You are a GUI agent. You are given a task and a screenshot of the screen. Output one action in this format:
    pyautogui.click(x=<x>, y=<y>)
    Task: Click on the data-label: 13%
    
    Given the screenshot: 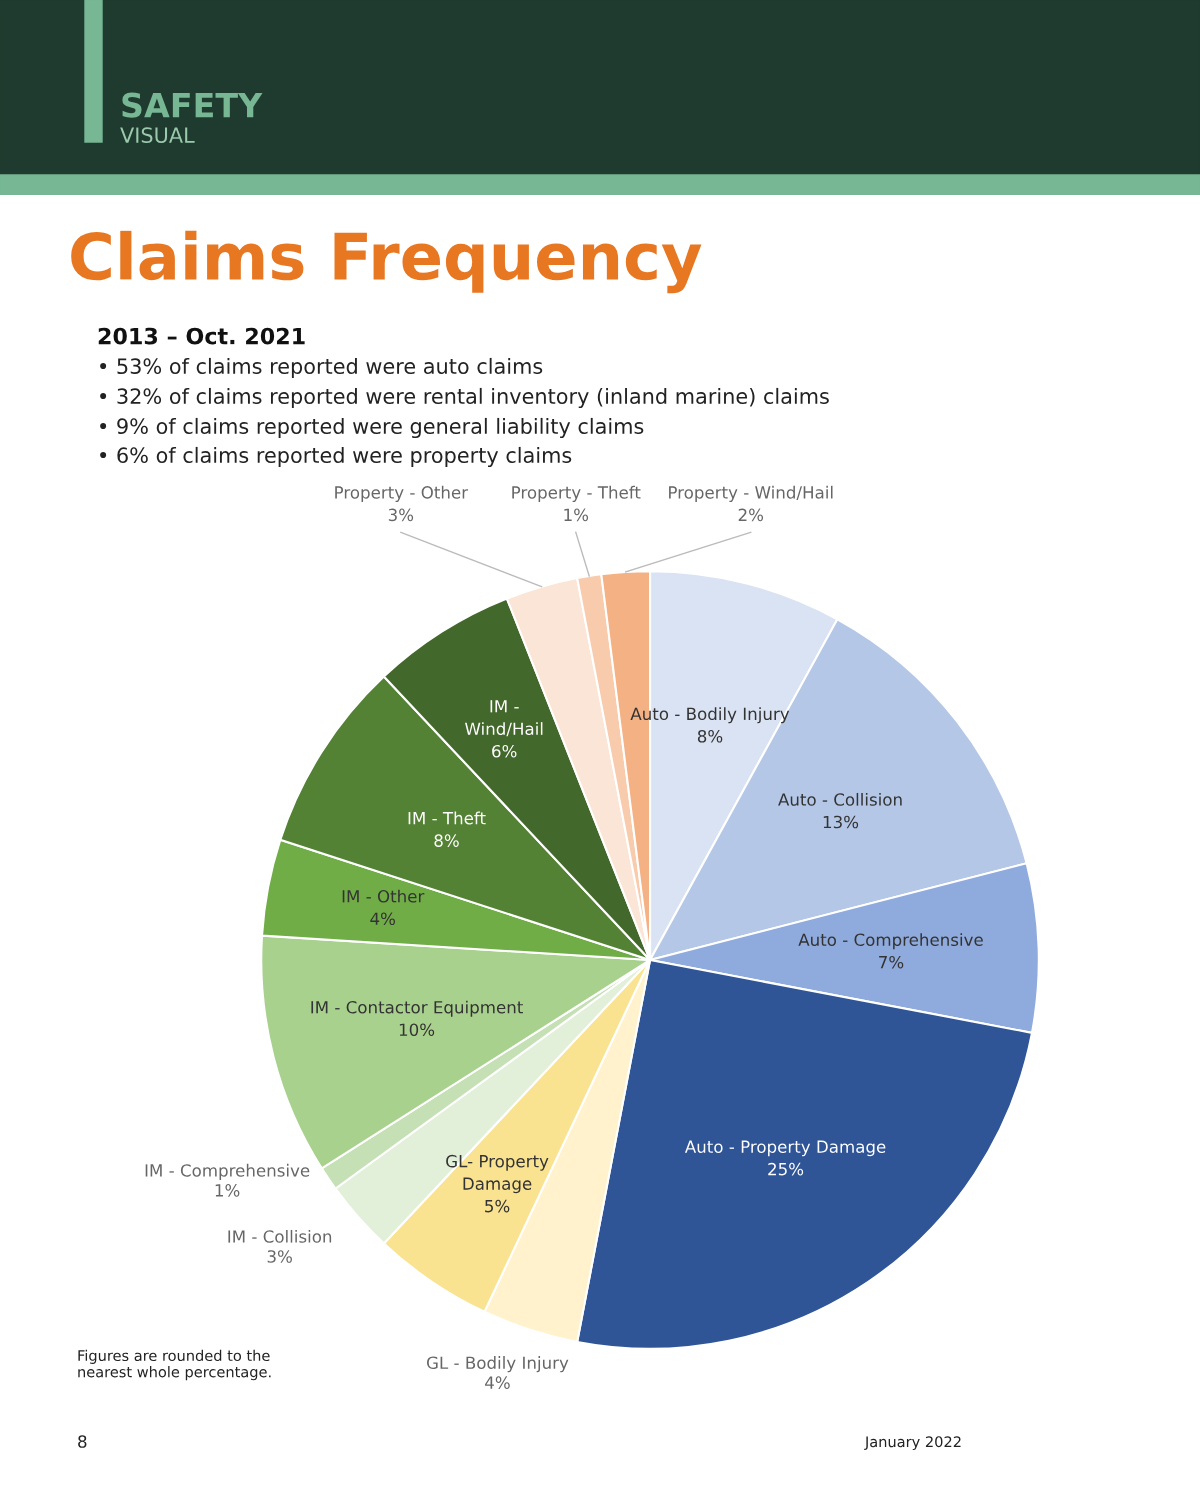 What is the action you would take?
    pyautogui.click(x=841, y=822)
    